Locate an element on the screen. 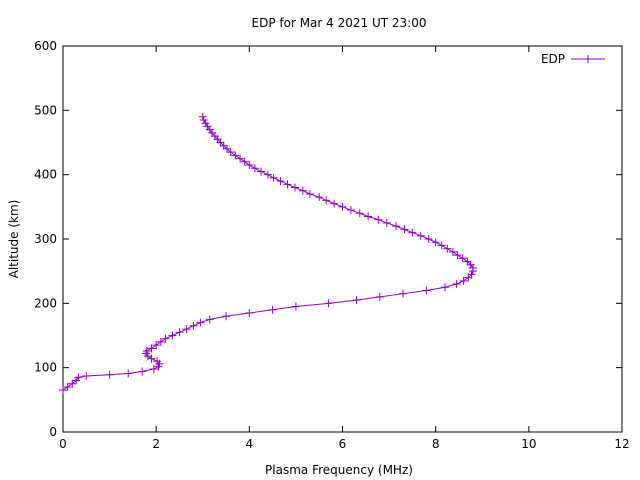 Image resolution: width=640 pixels, height=480 pixels. y-axis-label: Altitude (km) is located at coordinates (14, 239).